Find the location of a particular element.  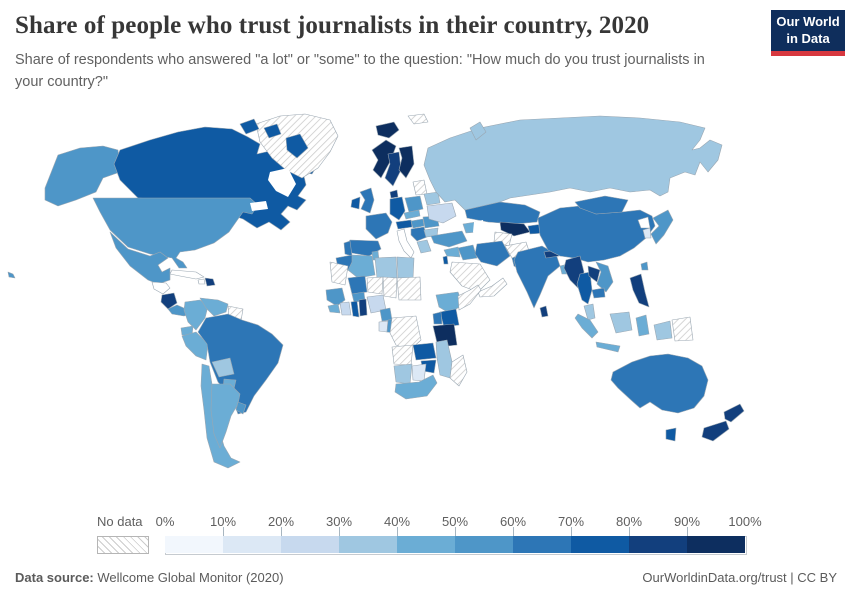

region-sulawesi-indonesia is located at coordinates (642, 325).